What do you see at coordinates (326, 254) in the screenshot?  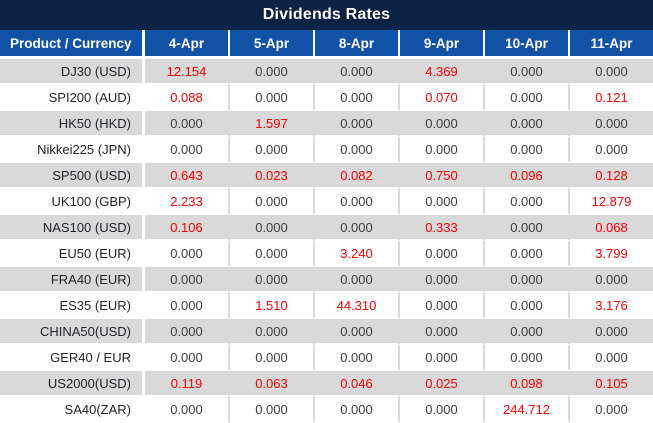 I see `table-row: EU50 (EUR) 0.000 0.000 3.240 0.000 0.000 3.799` at bounding box center [326, 254].